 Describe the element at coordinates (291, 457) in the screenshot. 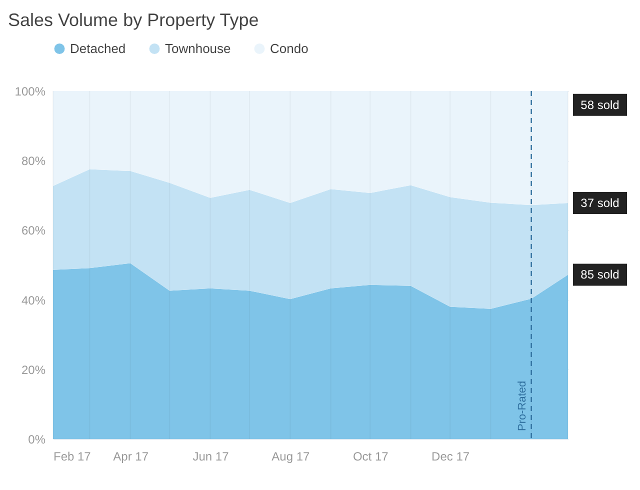

I see `x-tick-label: Aug 17` at that location.